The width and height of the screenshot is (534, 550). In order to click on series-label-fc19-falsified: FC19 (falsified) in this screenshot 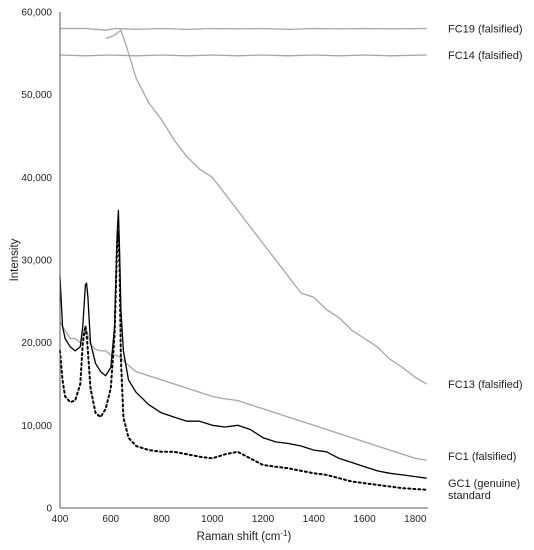, I will do `click(485, 30)`.